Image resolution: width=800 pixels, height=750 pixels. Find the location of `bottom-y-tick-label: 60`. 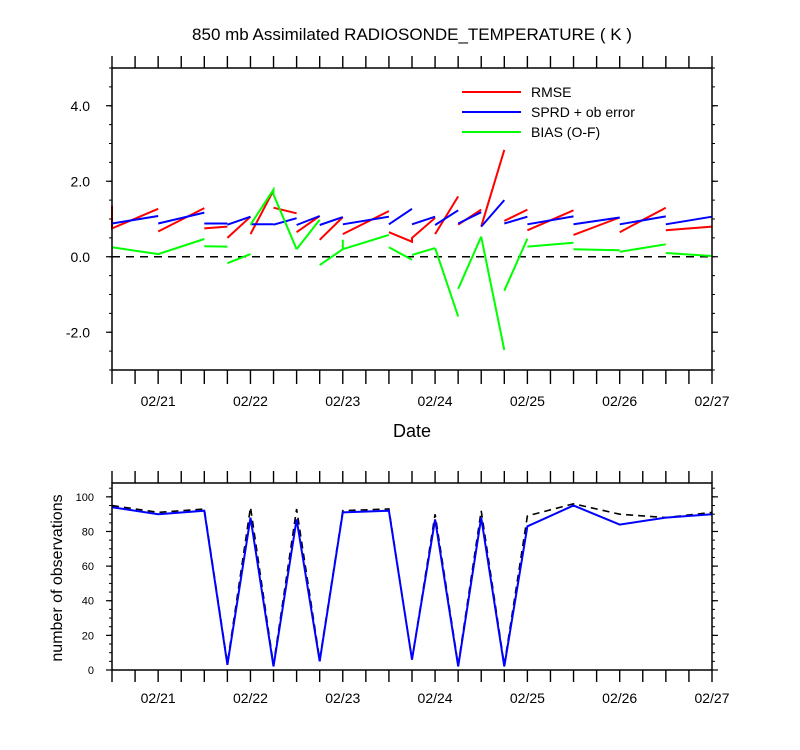

bottom-y-tick-label: 60 is located at coordinates (88, 567).